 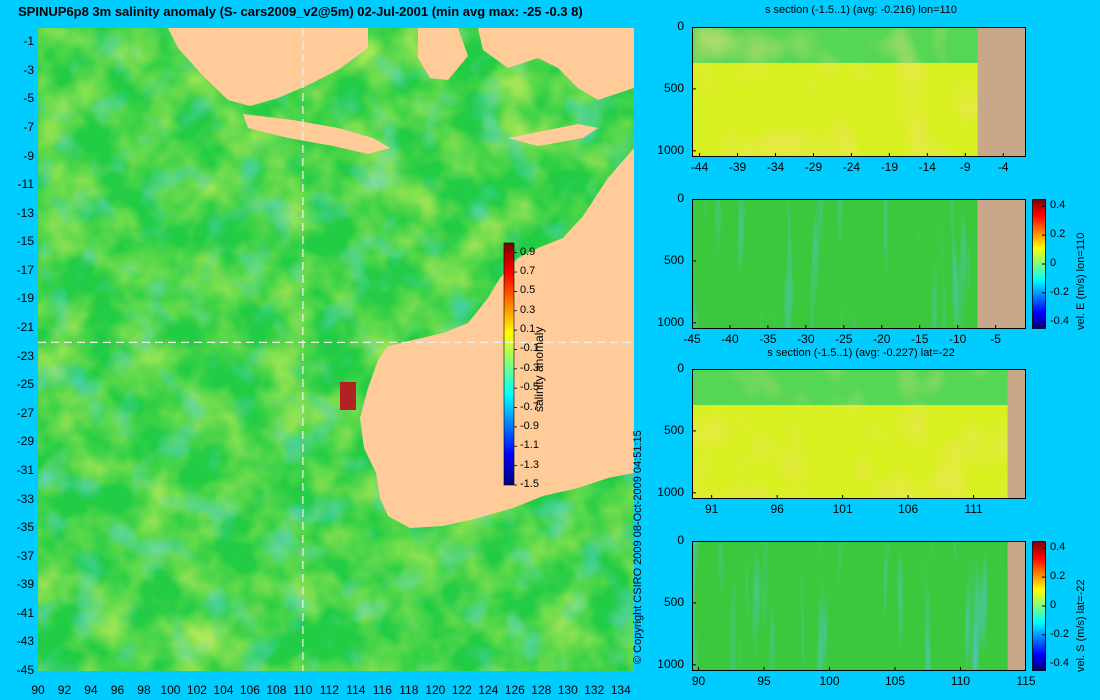 I want to click on section-x-tick: 96, so click(x=777, y=509).